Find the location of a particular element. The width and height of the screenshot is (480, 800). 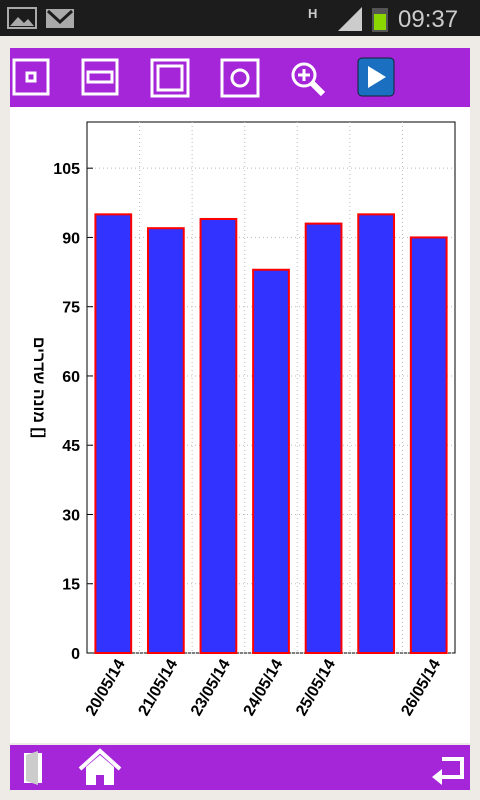

play-button is located at coordinates (376, 77).